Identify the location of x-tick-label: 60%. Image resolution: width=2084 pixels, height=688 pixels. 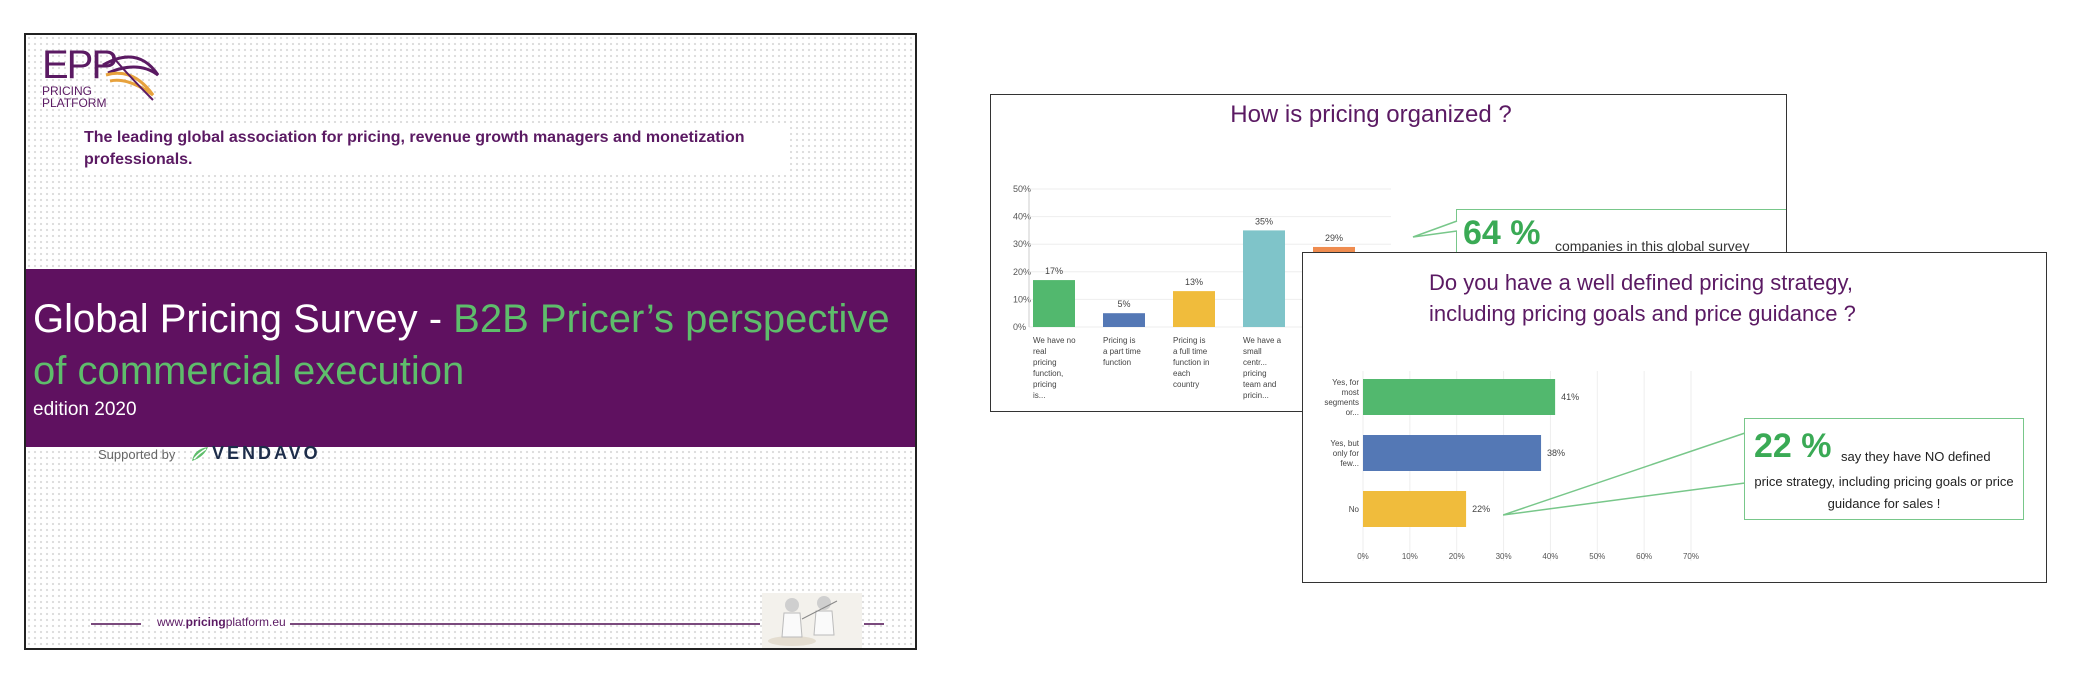
(1644, 556).